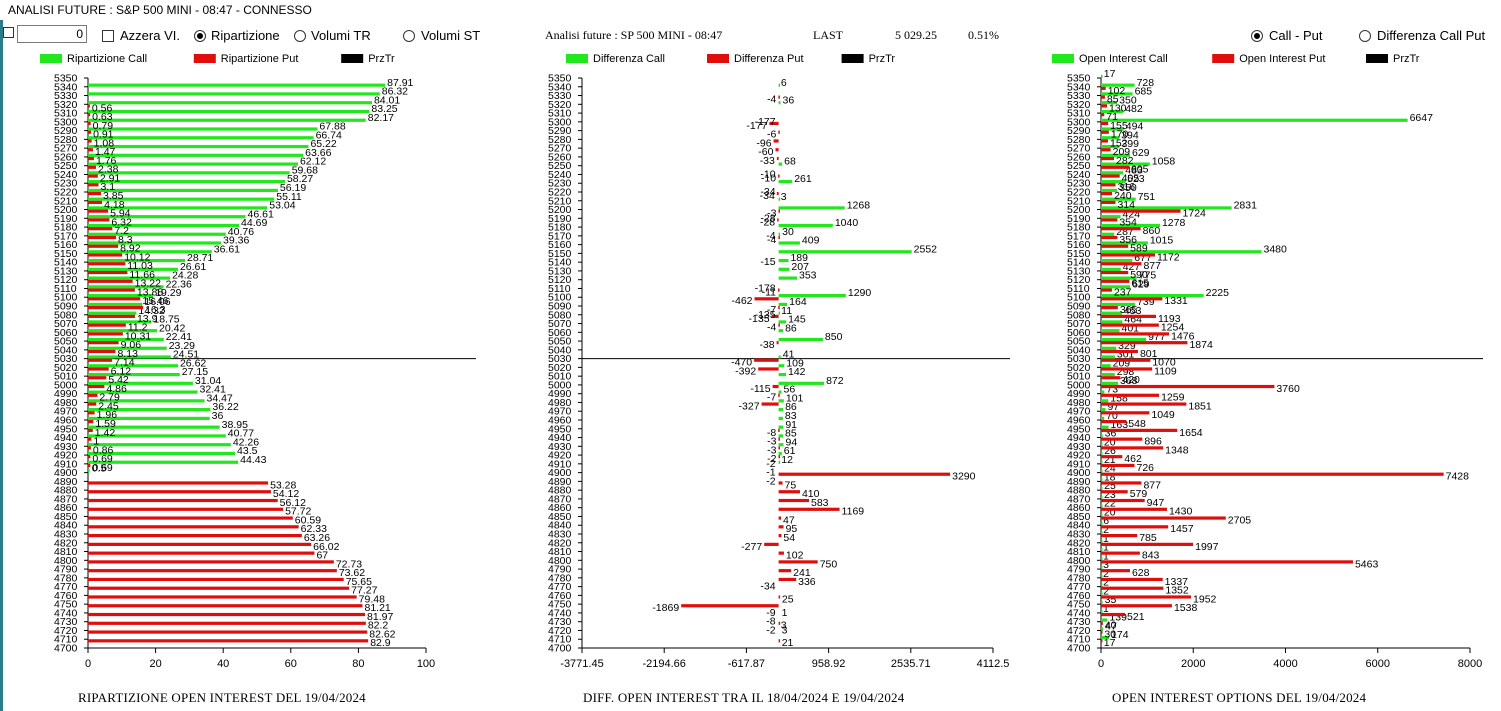 The image size is (1501, 711). I want to click on chart2-data-label: -4, so click(771, 100).